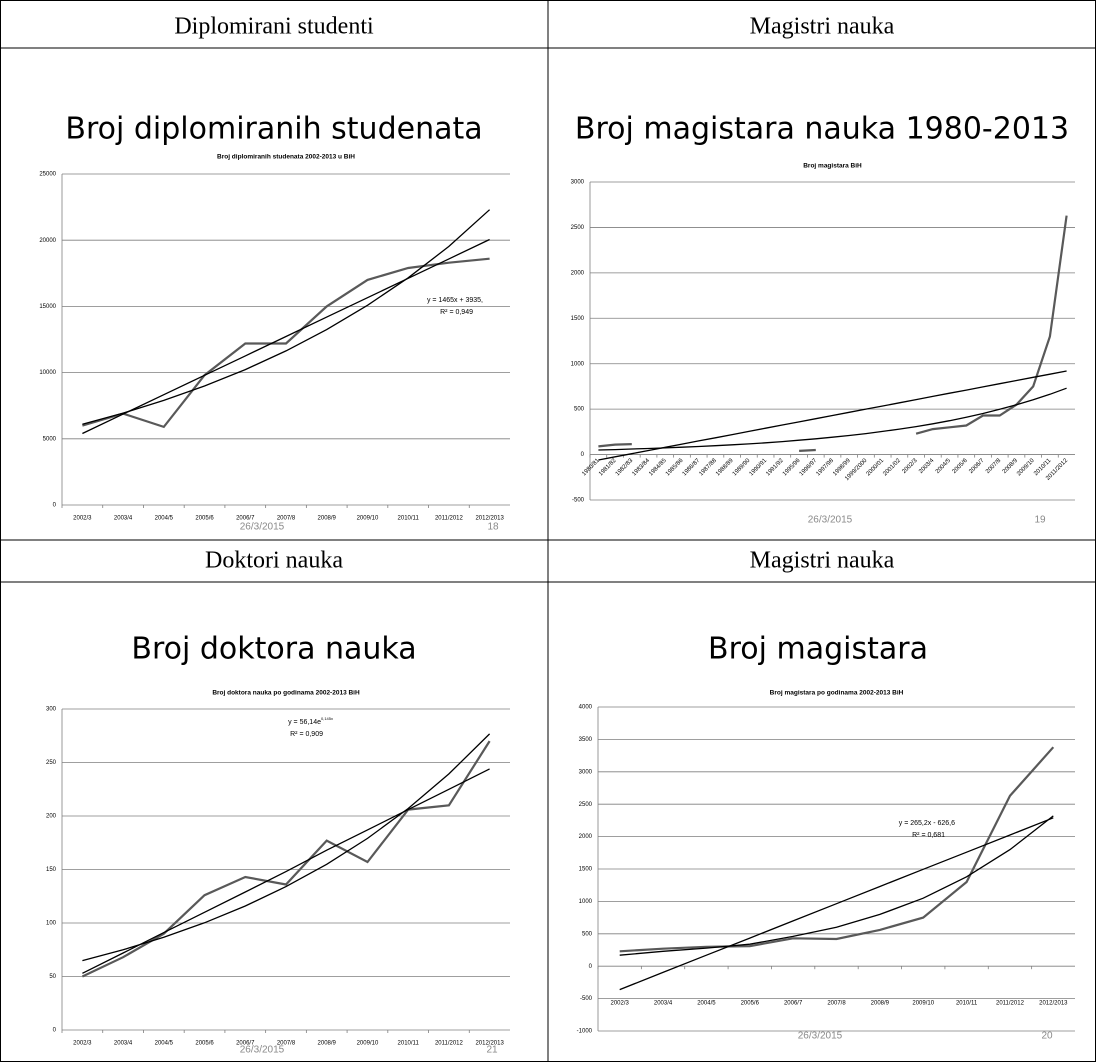 Image resolution: width=1096 pixels, height=1062 pixels. What do you see at coordinates (51, 763) in the screenshot?
I see `y-tick-label: 250` at bounding box center [51, 763].